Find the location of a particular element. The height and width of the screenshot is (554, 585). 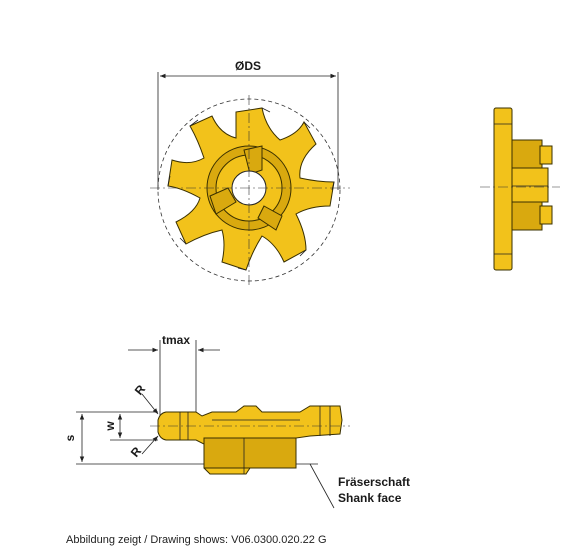

side-view is located at coordinates (520, 189).